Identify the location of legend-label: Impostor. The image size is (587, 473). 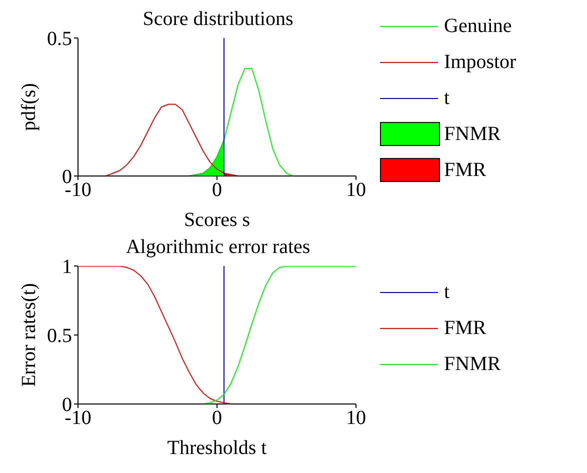
(480, 62).